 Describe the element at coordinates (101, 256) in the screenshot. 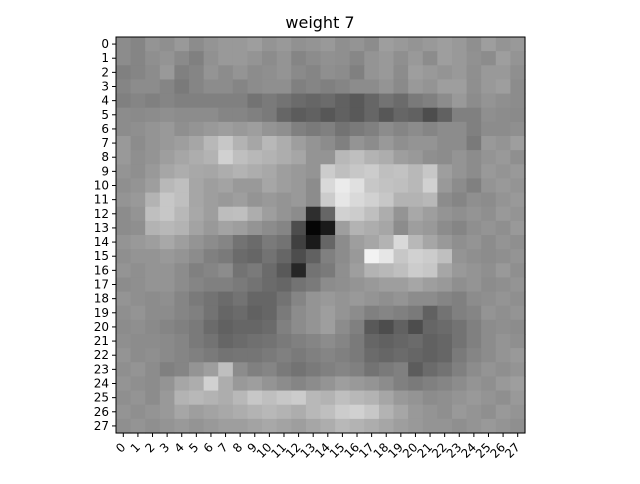

I see `y-tick-label-15: 15` at that location.